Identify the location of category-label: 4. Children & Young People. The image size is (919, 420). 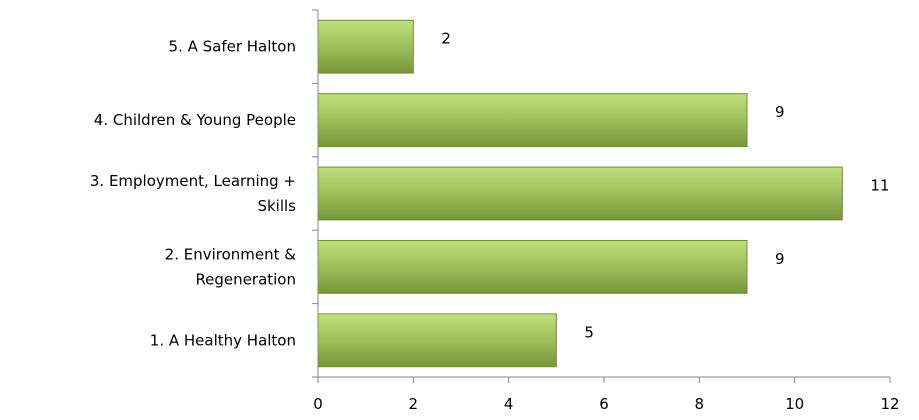
(195, 120).